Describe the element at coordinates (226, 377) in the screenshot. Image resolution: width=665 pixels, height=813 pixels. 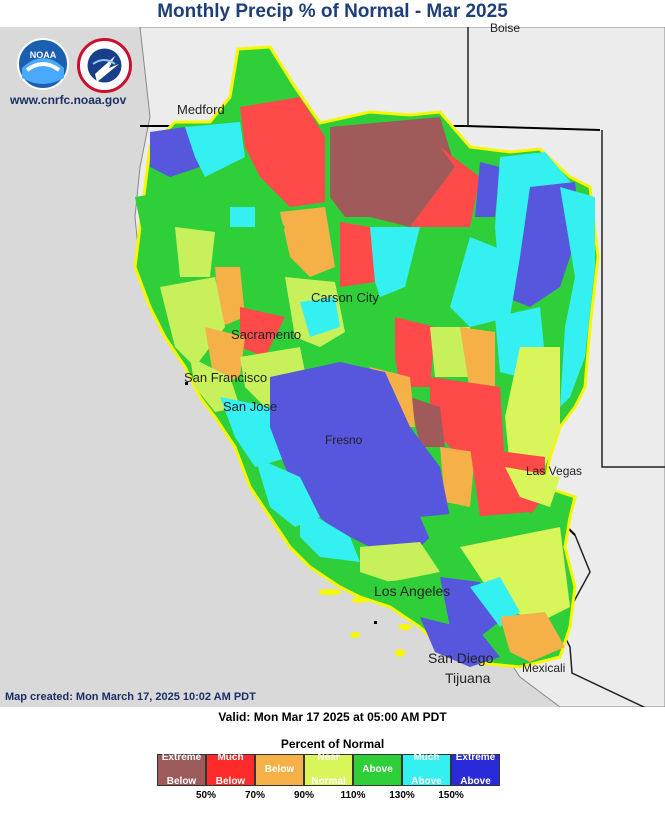
I see `city-san-francisco: San Francisco` at that location.